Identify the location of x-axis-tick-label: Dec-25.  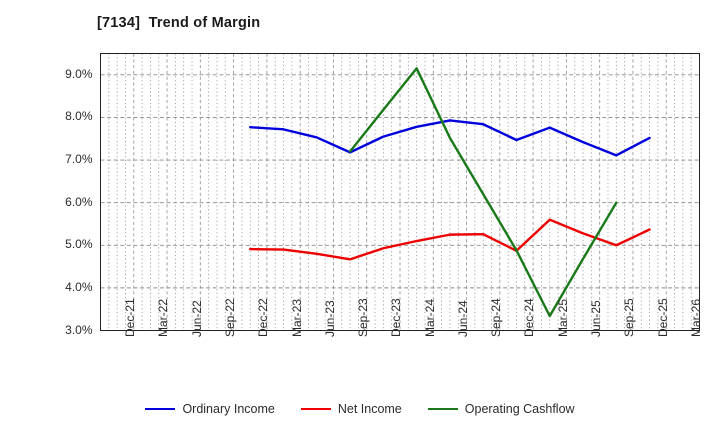
(662, 317).